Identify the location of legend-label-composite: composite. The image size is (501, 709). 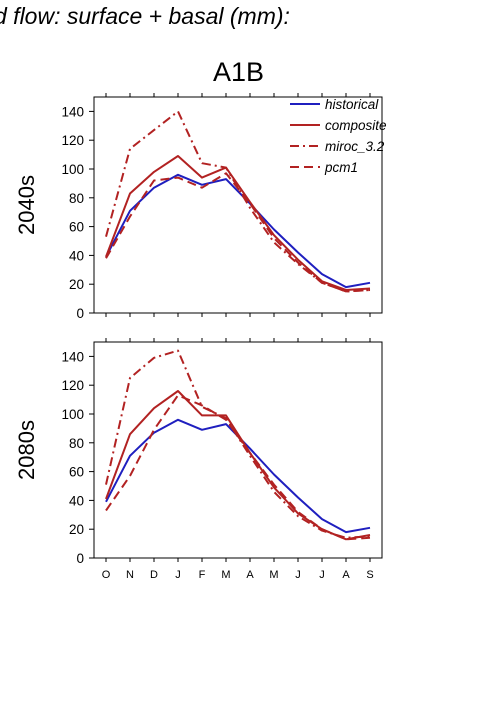
(356, 125).